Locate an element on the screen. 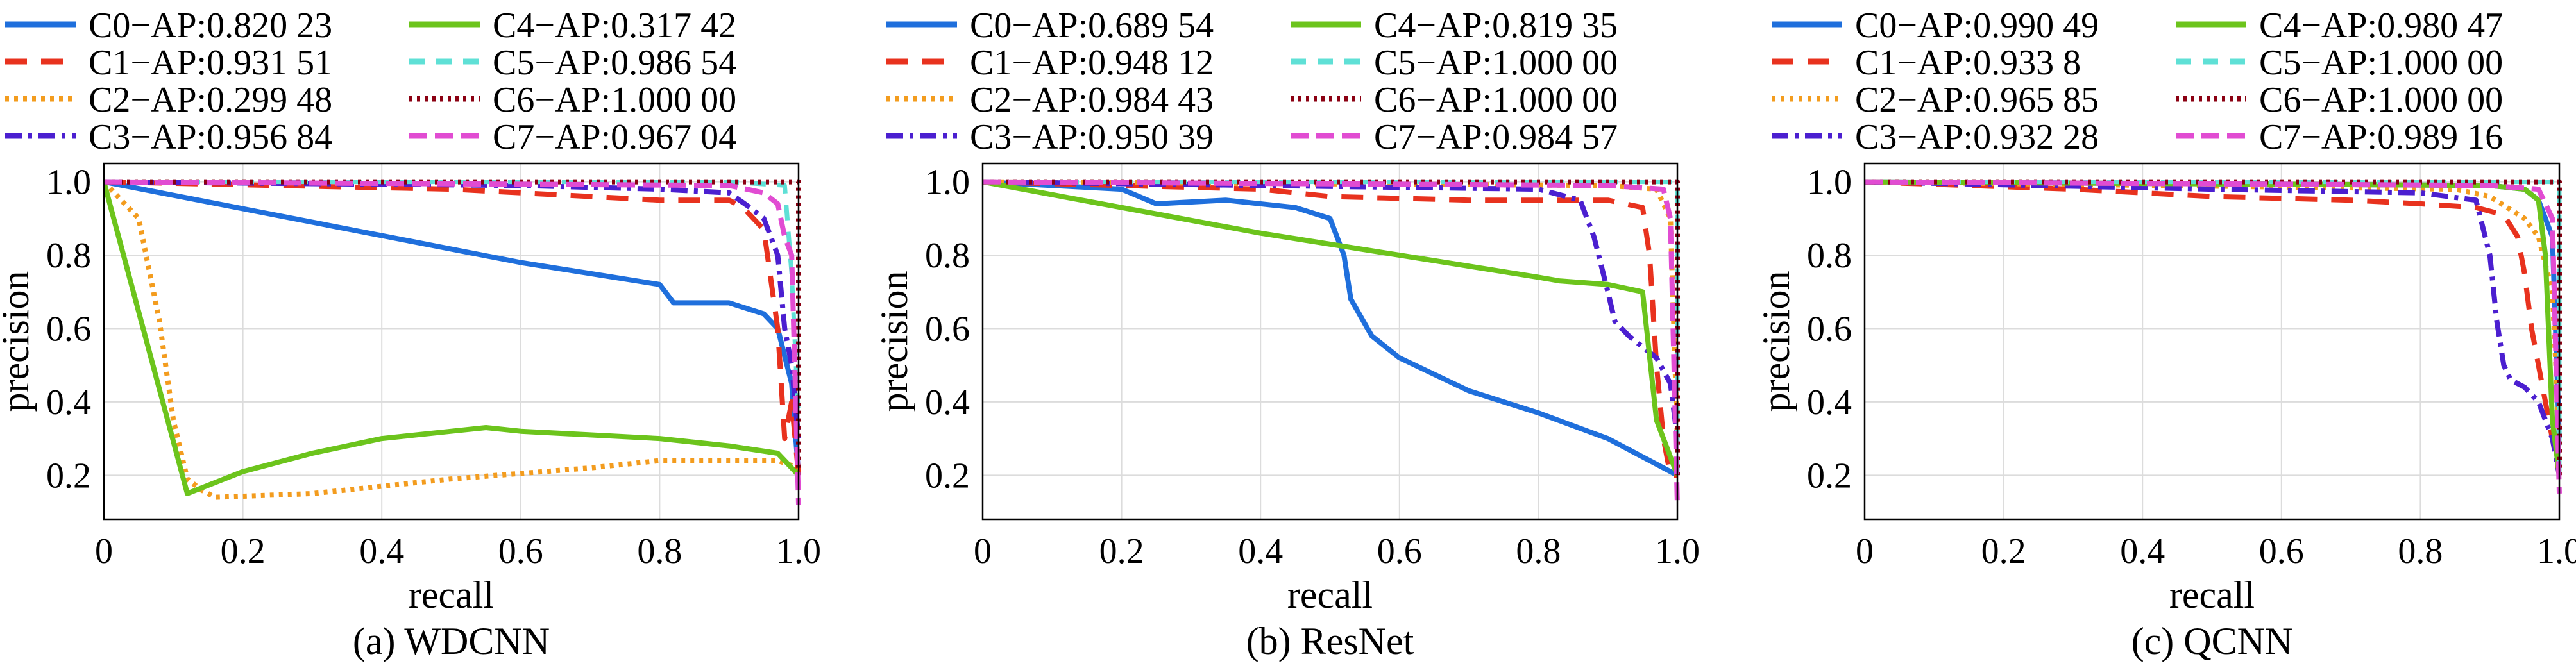 This screenshot has width=2576, height=668. legend-label-c4: C4−AP:0.819 35 is located at coordinates (1496, 26).